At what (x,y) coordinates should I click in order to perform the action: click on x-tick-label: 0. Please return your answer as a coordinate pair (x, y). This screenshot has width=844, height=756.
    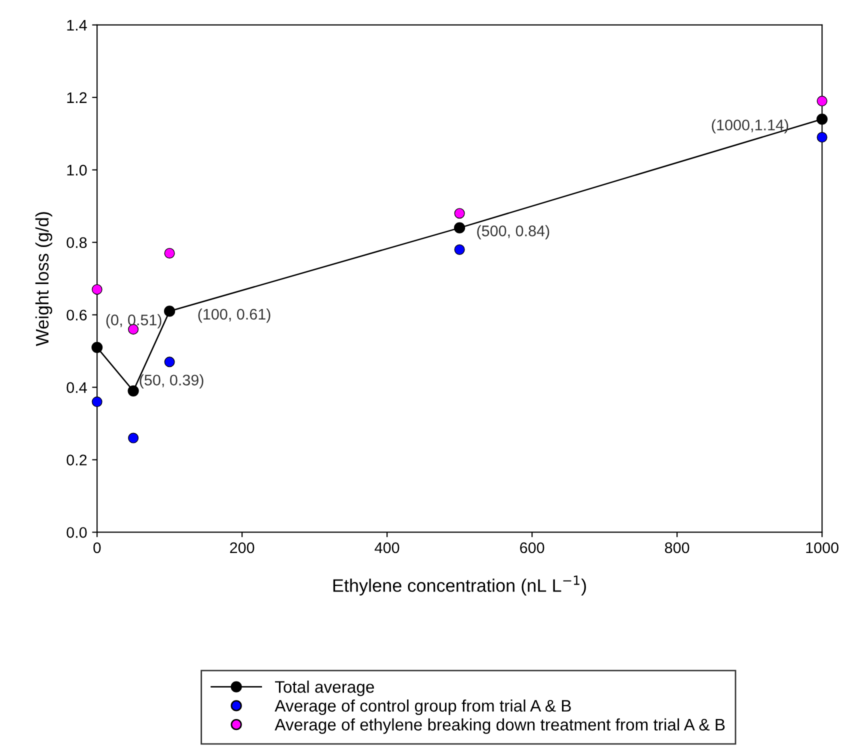
    Looking at the image, I should click on (97, 548).